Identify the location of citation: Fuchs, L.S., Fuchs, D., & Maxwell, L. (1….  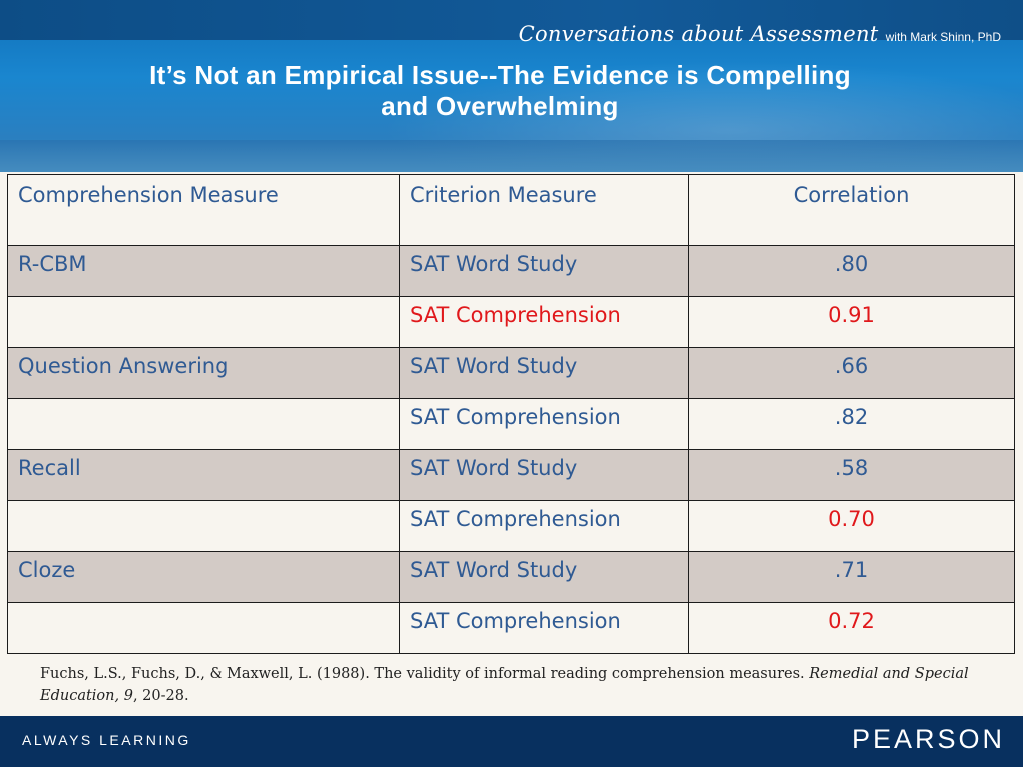
(520, 685).